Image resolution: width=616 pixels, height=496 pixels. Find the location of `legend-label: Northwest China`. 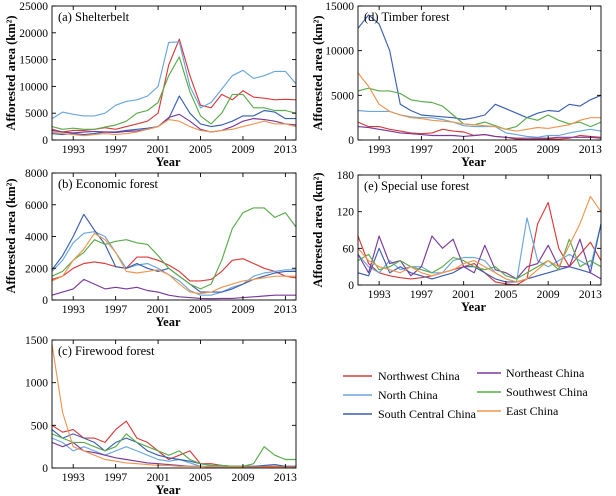

legend-label: Northwest China is located at coordinates (419, 376).